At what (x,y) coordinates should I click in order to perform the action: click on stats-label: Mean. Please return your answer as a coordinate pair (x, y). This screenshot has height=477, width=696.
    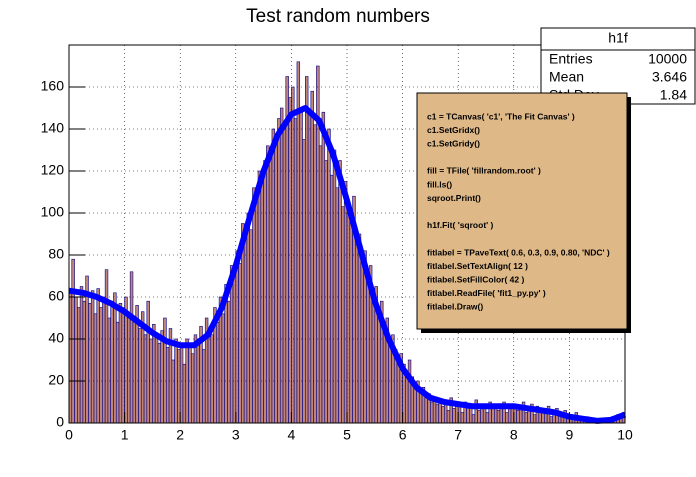
    Looking at the image, I should click on (566, 77).